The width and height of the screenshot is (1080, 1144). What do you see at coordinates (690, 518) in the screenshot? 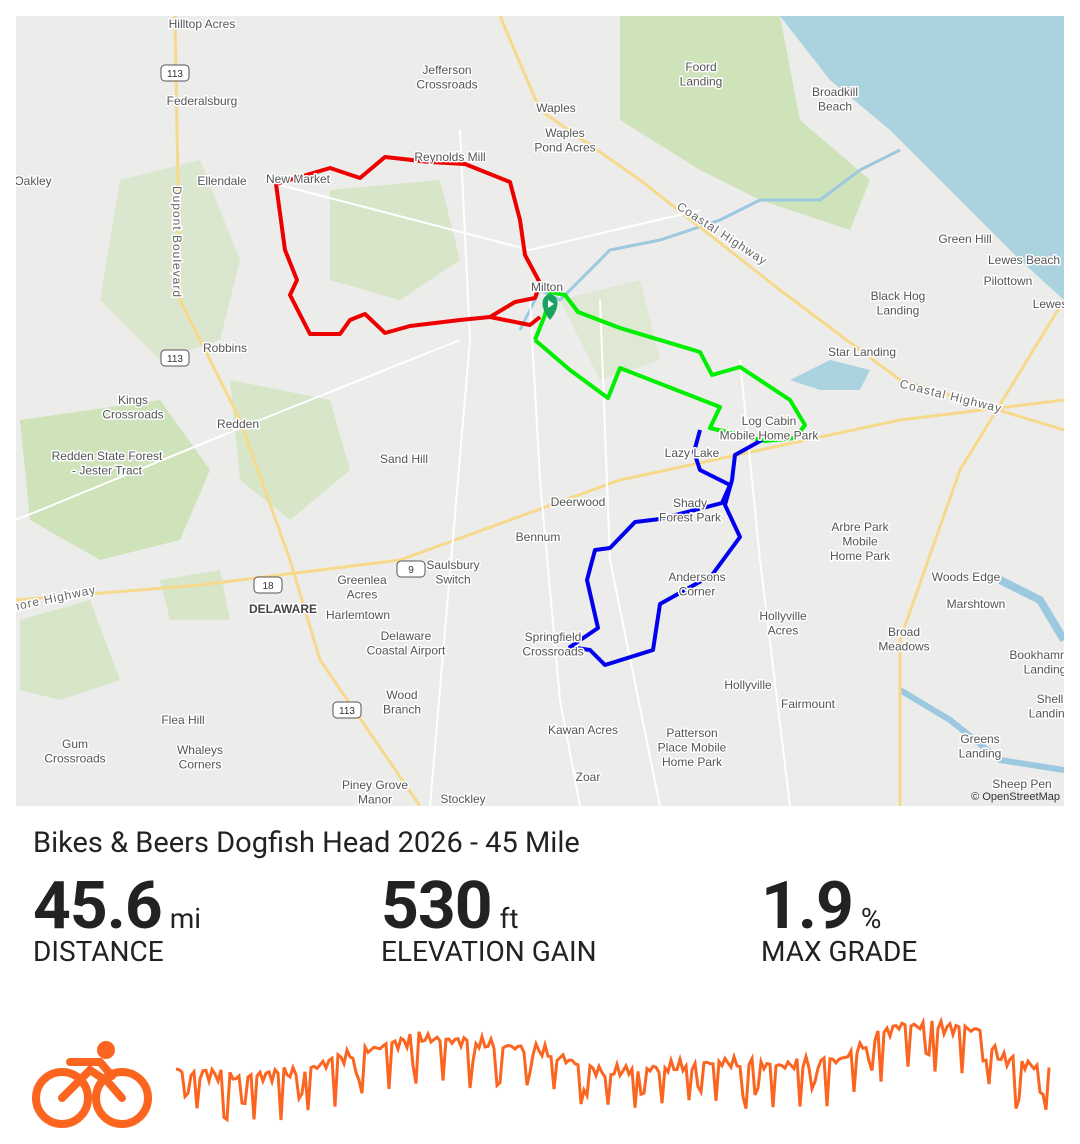
I see `place-label: Forest Park` at bounding box center [690, 518].